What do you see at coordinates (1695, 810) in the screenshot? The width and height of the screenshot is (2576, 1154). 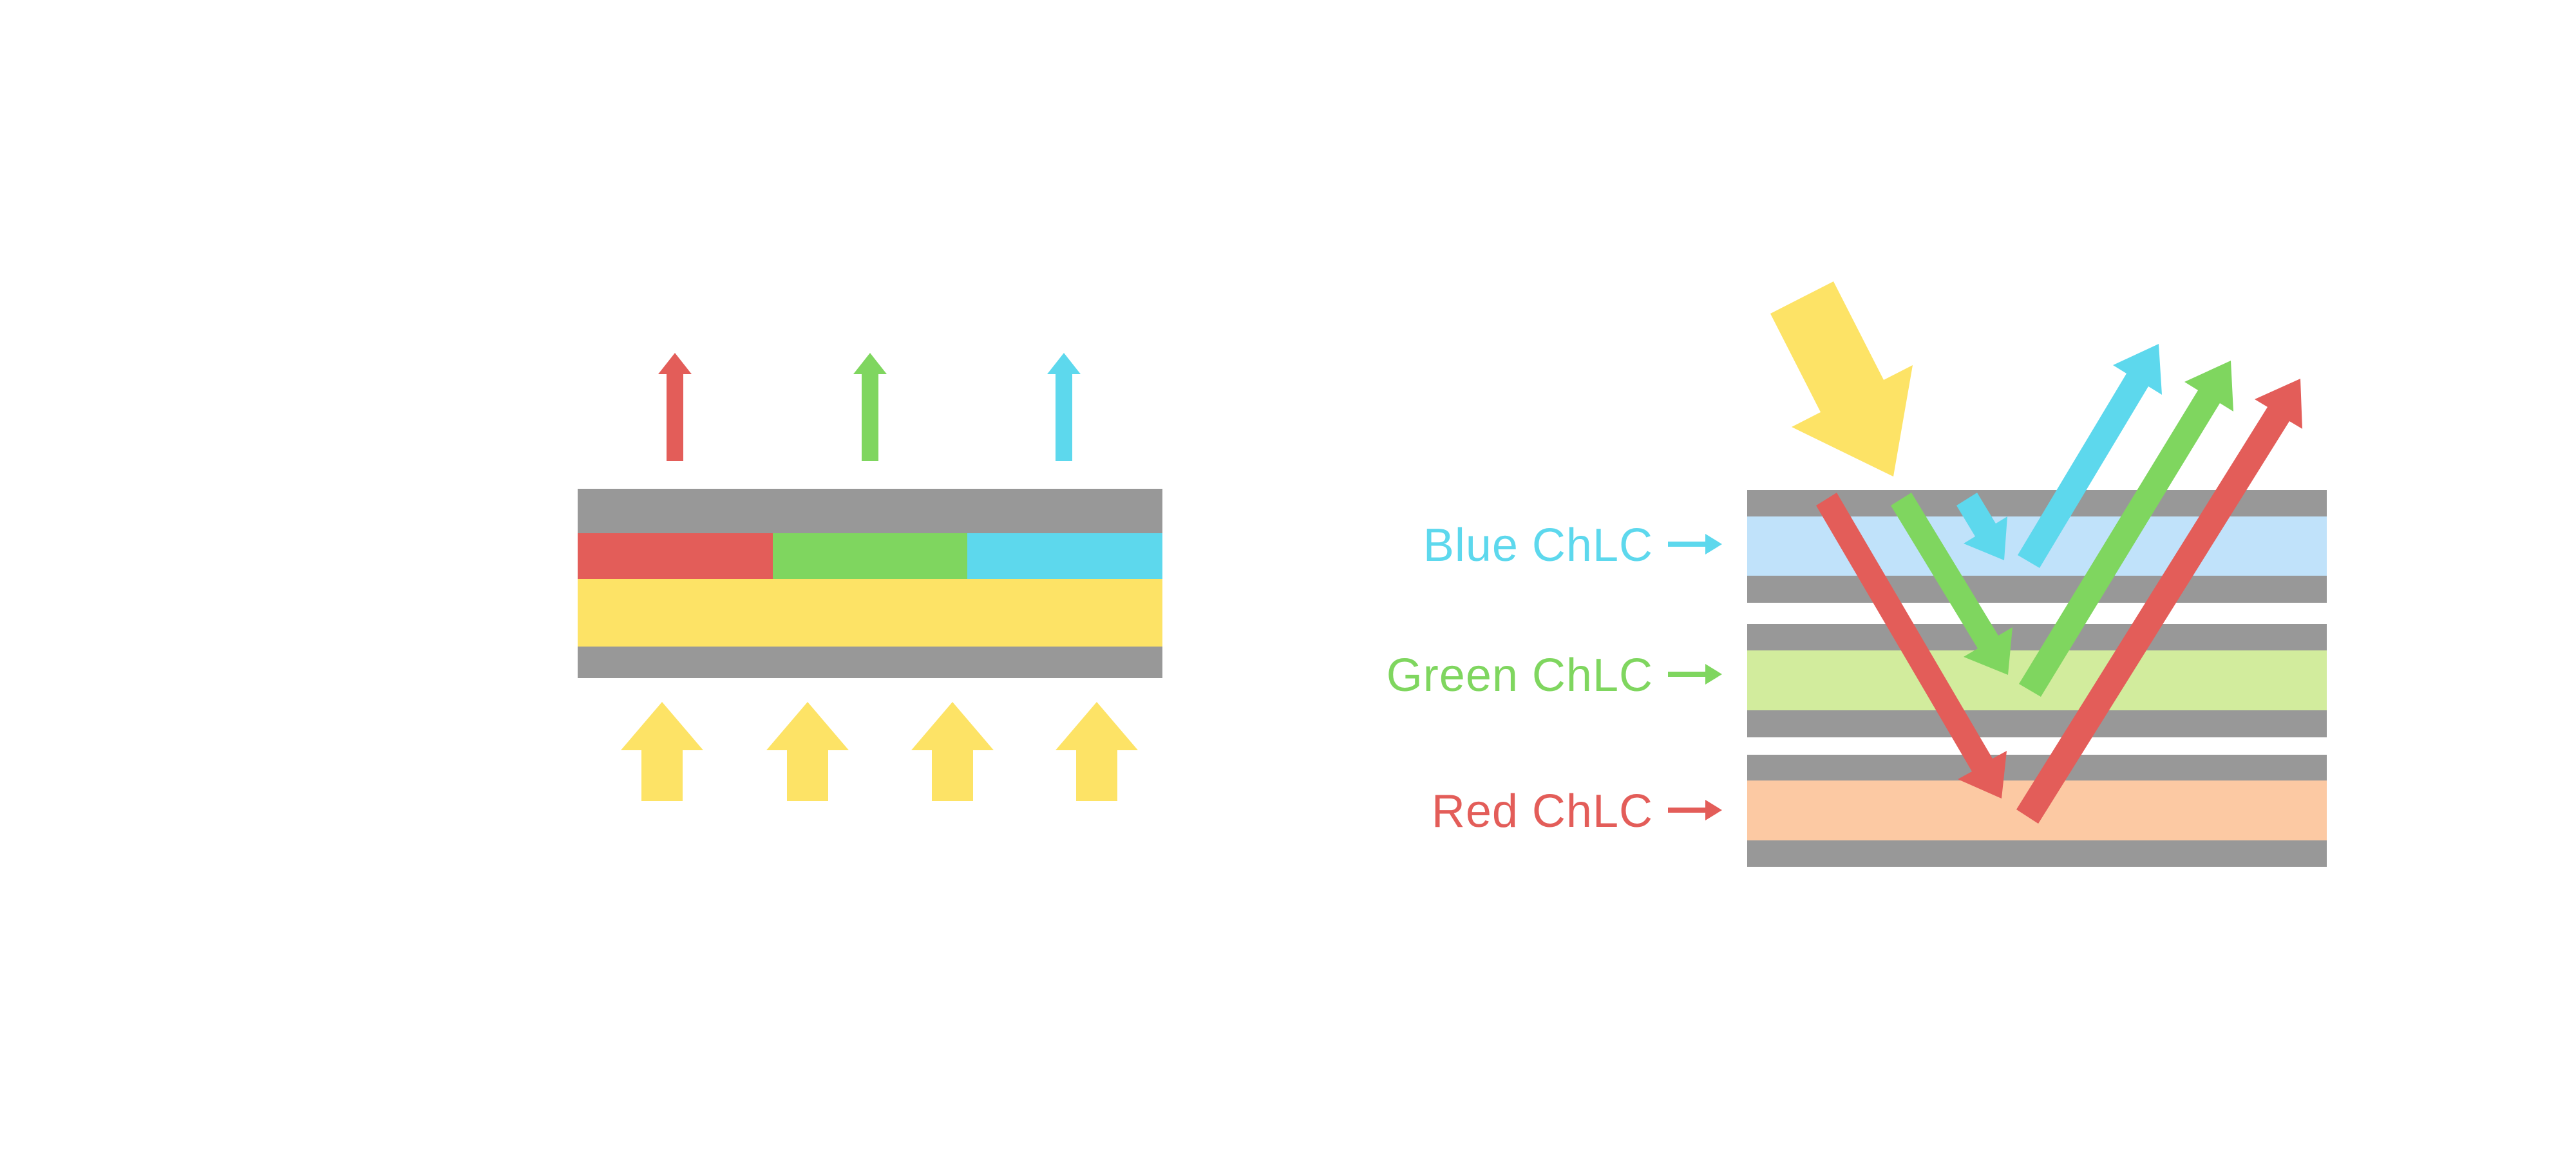 I see `red-chlc-label-arrow` at bounding box center [1695, 810].